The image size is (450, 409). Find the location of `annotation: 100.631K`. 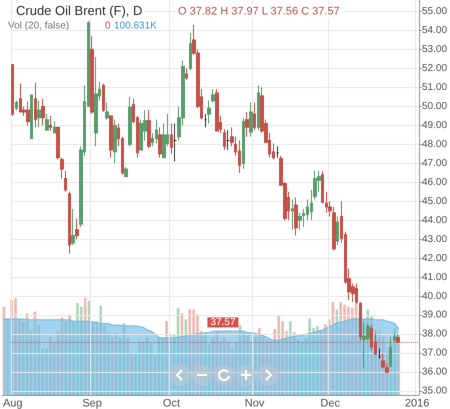

annotation: 100.631K is located at coordinates (136, 26).